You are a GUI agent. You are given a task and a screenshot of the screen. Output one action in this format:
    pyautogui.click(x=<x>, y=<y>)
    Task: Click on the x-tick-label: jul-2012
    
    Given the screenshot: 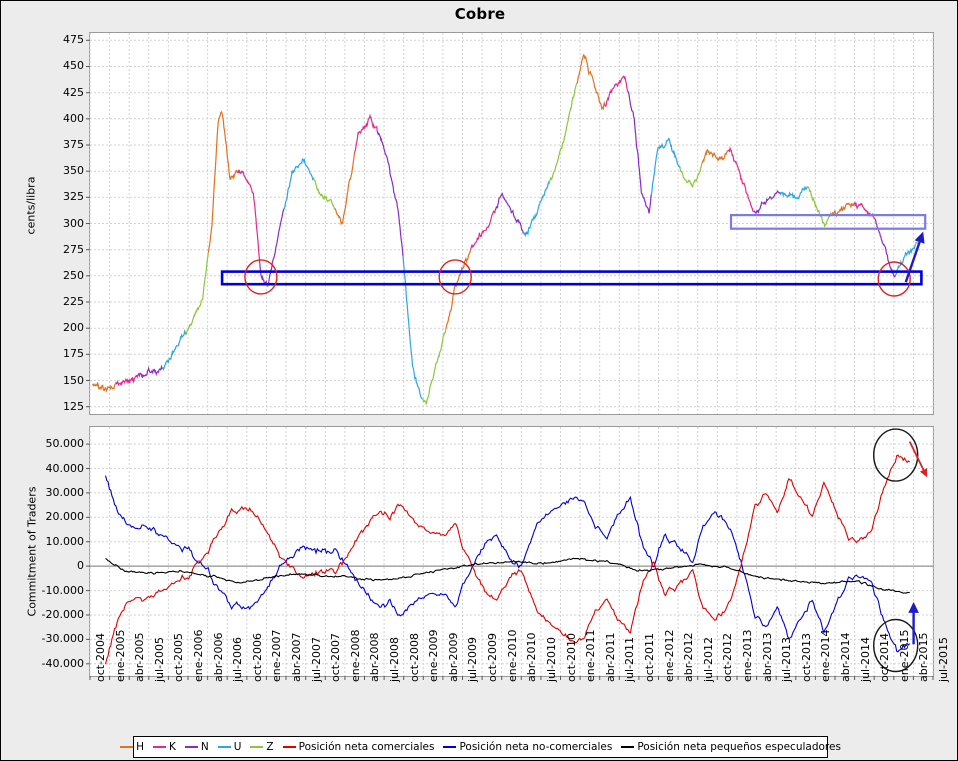 What is the action you would take?
    pyautogui.click(x=708, y=659)
    